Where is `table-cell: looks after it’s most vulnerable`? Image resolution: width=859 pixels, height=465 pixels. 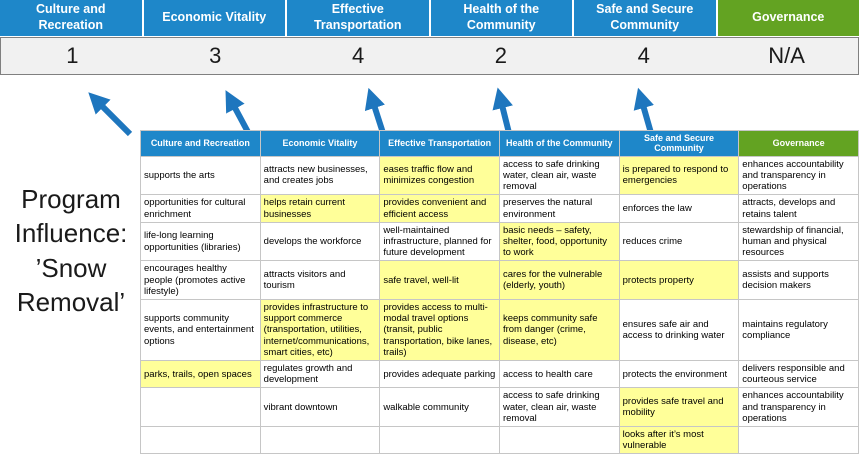
table-cell: looks after it’s most vulnerable is located at coordinates (679, 440).